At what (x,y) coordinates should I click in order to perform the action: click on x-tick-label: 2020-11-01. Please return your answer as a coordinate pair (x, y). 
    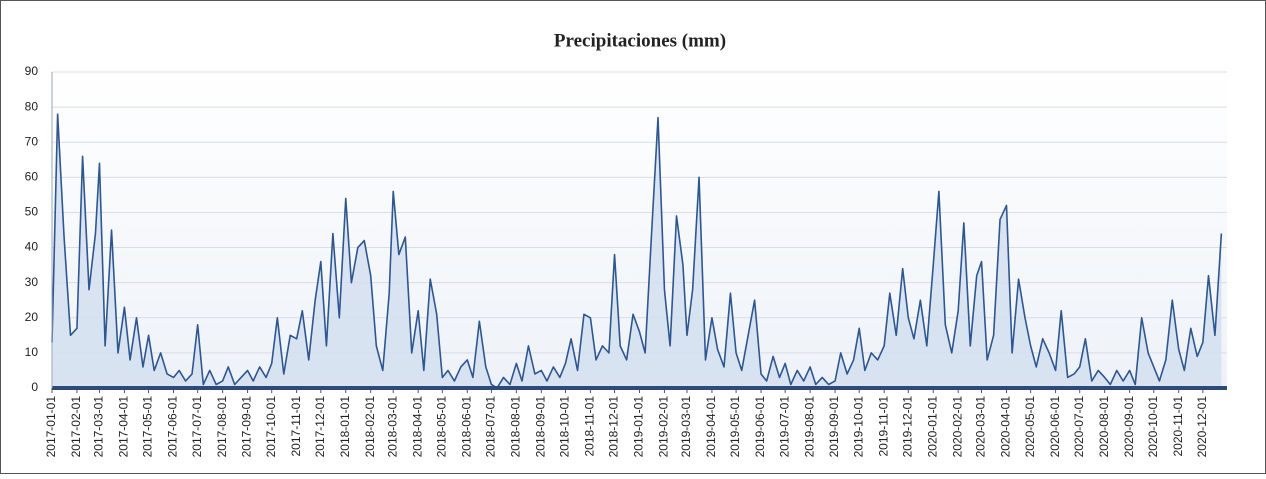
    Looking at the image, I should click on (1178, 426).